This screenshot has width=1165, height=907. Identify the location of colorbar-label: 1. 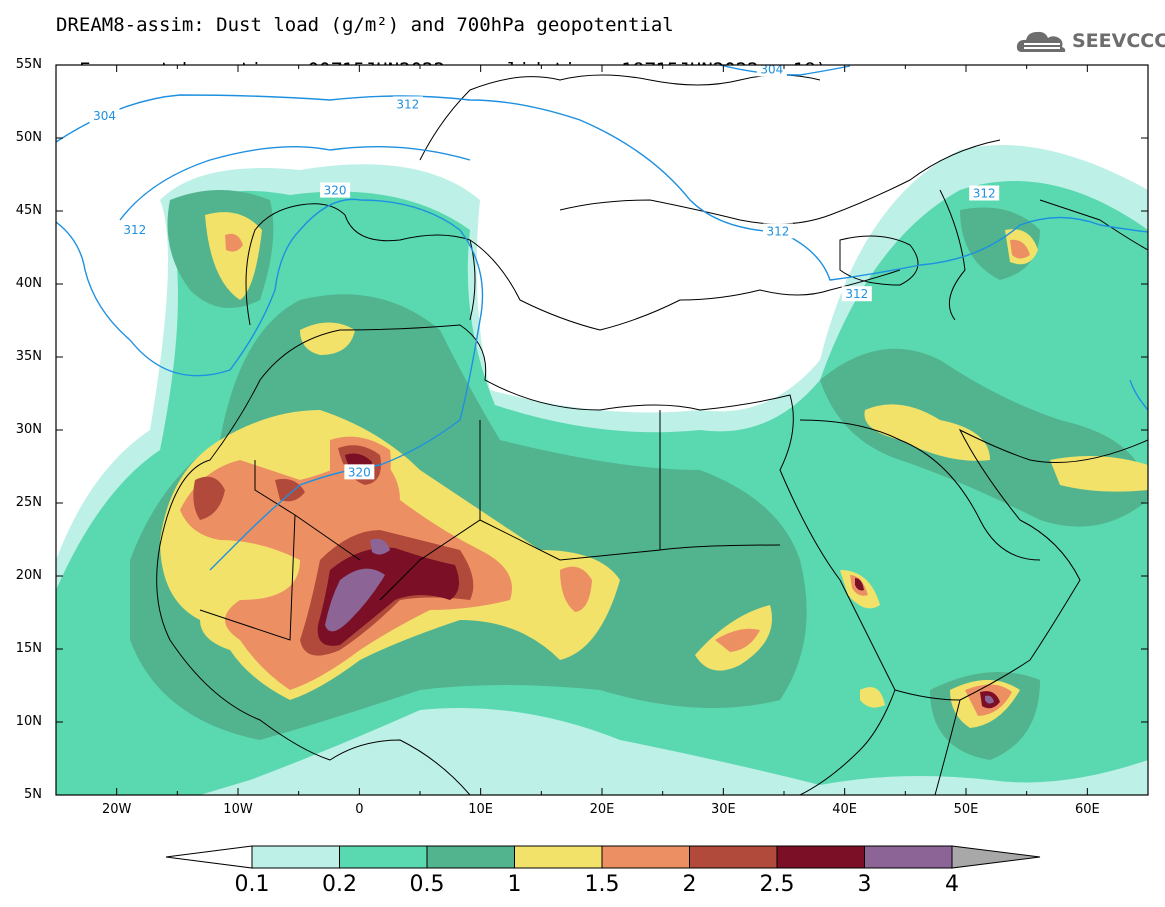
(514, 884).